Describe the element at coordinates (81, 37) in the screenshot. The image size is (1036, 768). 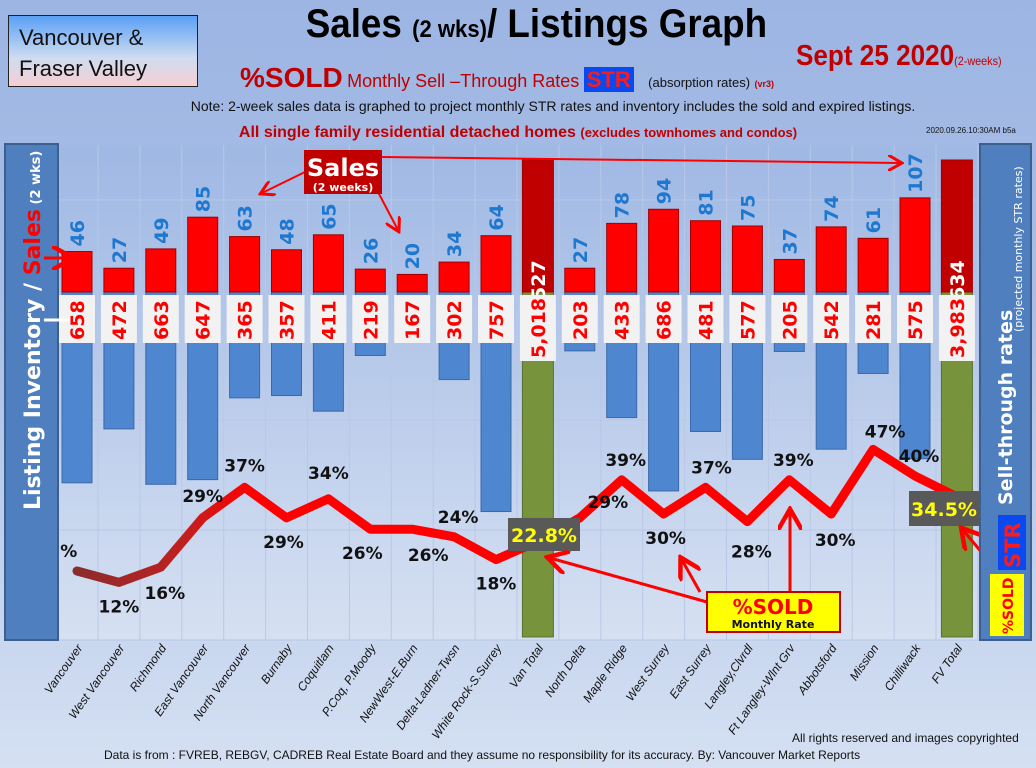
I see `region-line-1: Vancouver &` at that location.